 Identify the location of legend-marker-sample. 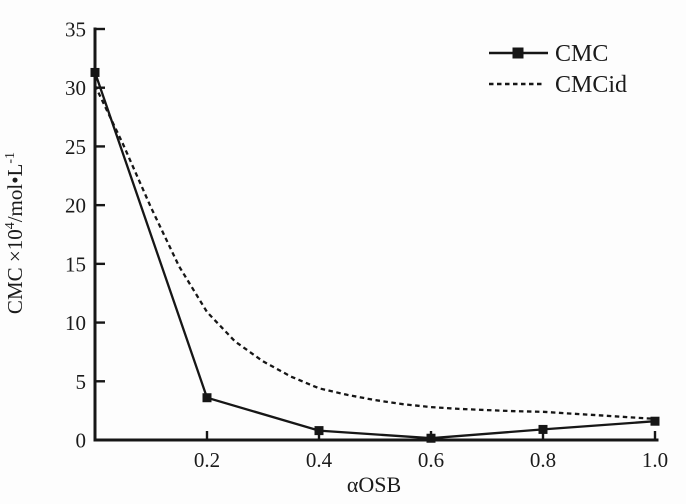
(518, 53).